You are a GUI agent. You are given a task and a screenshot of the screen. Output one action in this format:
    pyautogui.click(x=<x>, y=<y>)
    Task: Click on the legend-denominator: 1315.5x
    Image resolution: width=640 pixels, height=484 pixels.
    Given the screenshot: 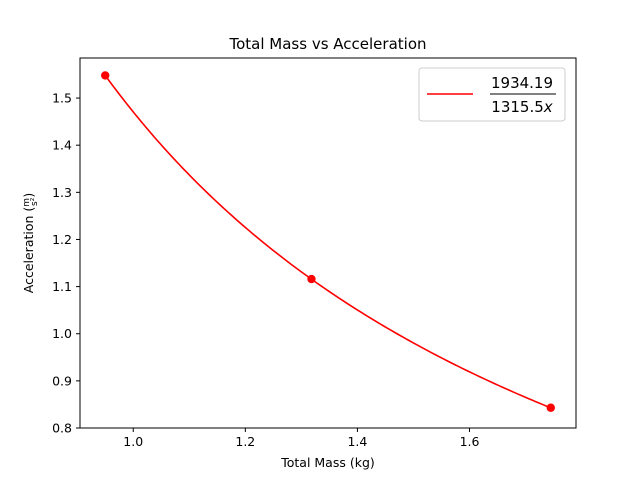 What is the action you would take?
    pyautogui.click(x=522, y=107)
    